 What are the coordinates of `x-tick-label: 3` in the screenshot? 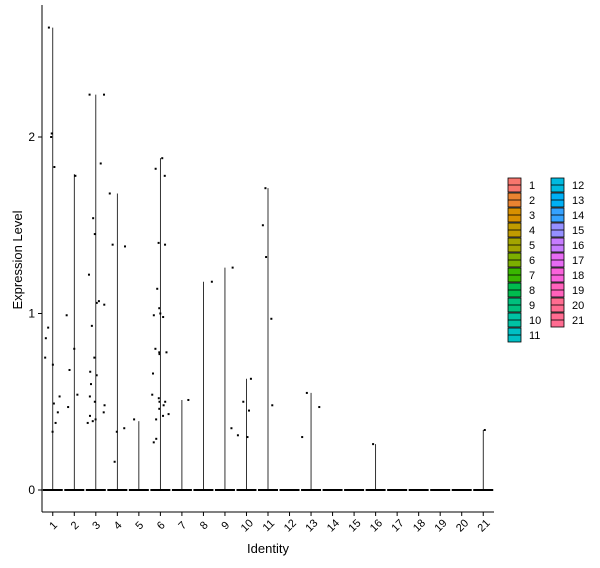 It's located at (96, 525).